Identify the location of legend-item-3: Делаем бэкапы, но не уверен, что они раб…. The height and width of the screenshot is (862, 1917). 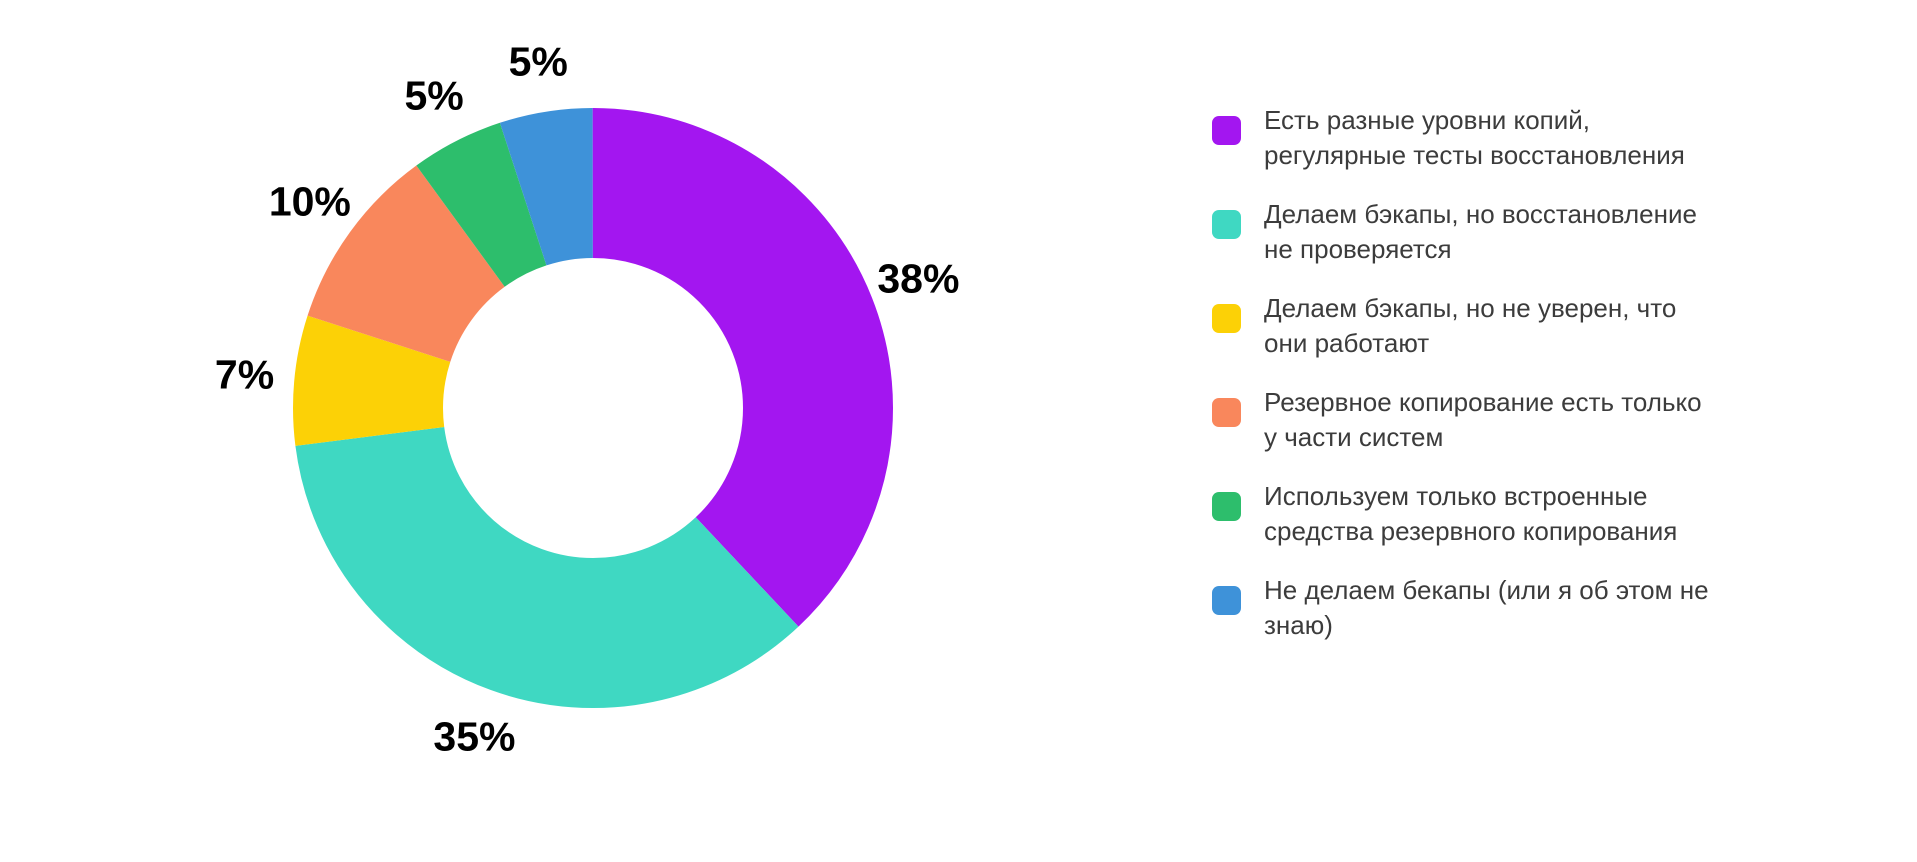
(1460, 326).